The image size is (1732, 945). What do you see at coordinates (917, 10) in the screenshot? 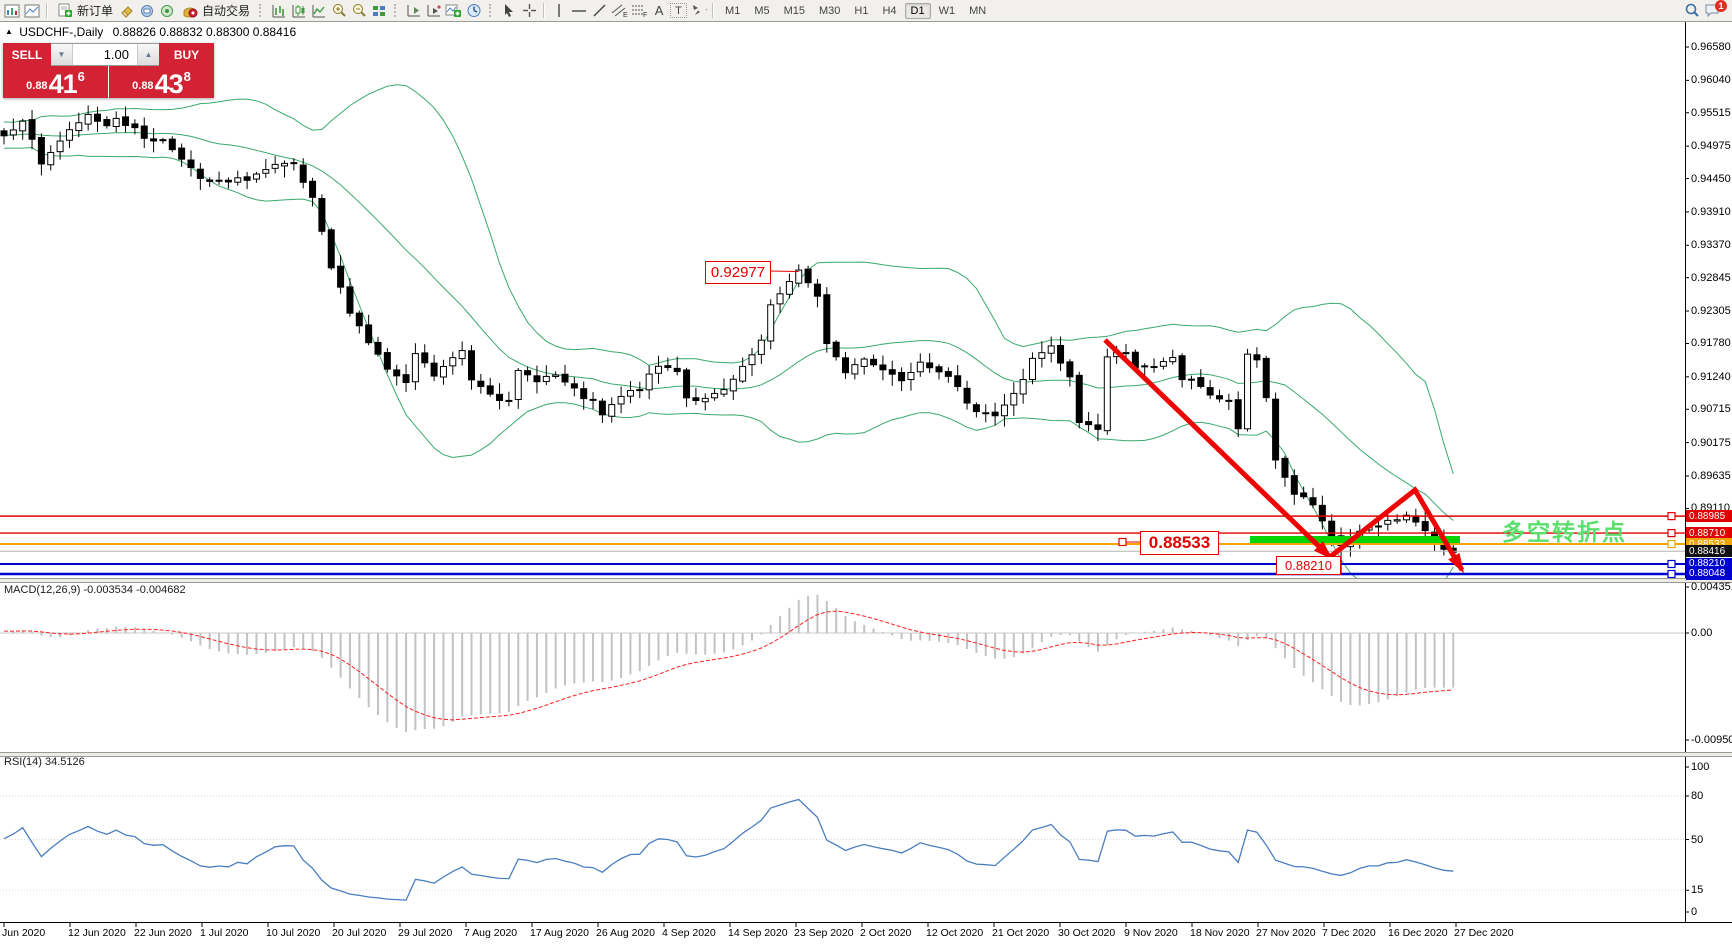
I see `timeframe-d1: D1` at bounding box center [917, 10].